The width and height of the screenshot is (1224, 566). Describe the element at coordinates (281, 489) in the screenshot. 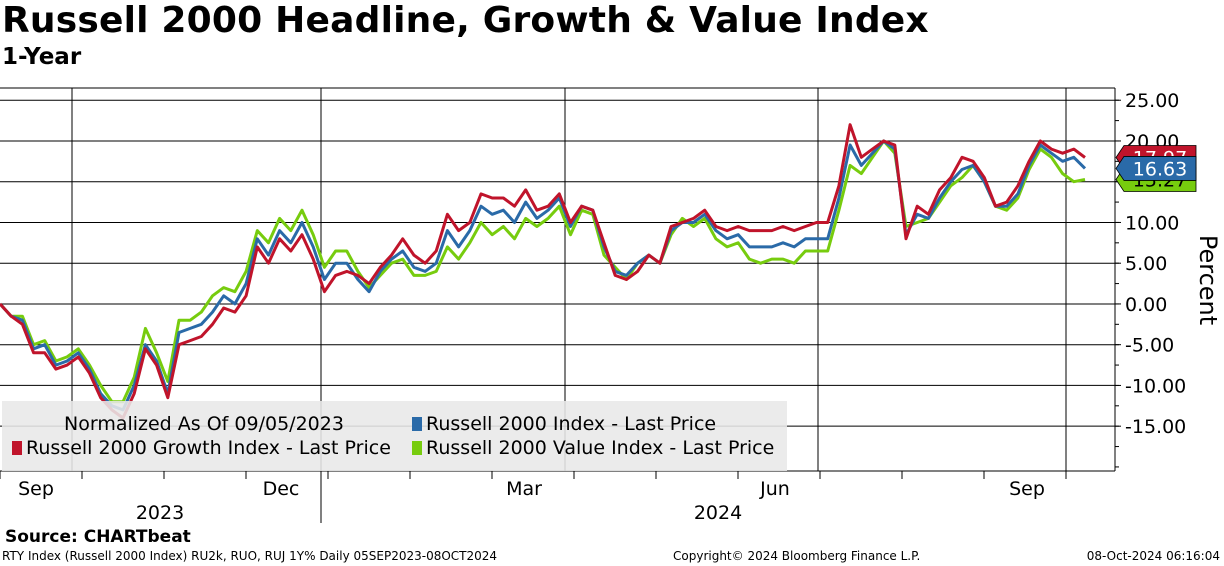

I see `x-month-label: Dec` at that location.